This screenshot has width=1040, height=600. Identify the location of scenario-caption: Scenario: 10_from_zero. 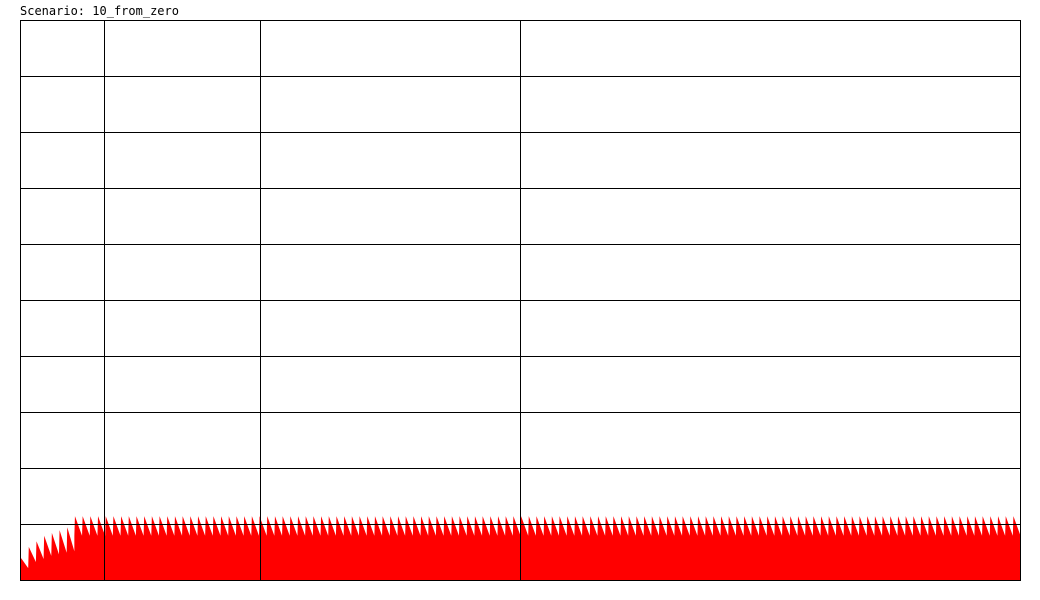
(99, 11).